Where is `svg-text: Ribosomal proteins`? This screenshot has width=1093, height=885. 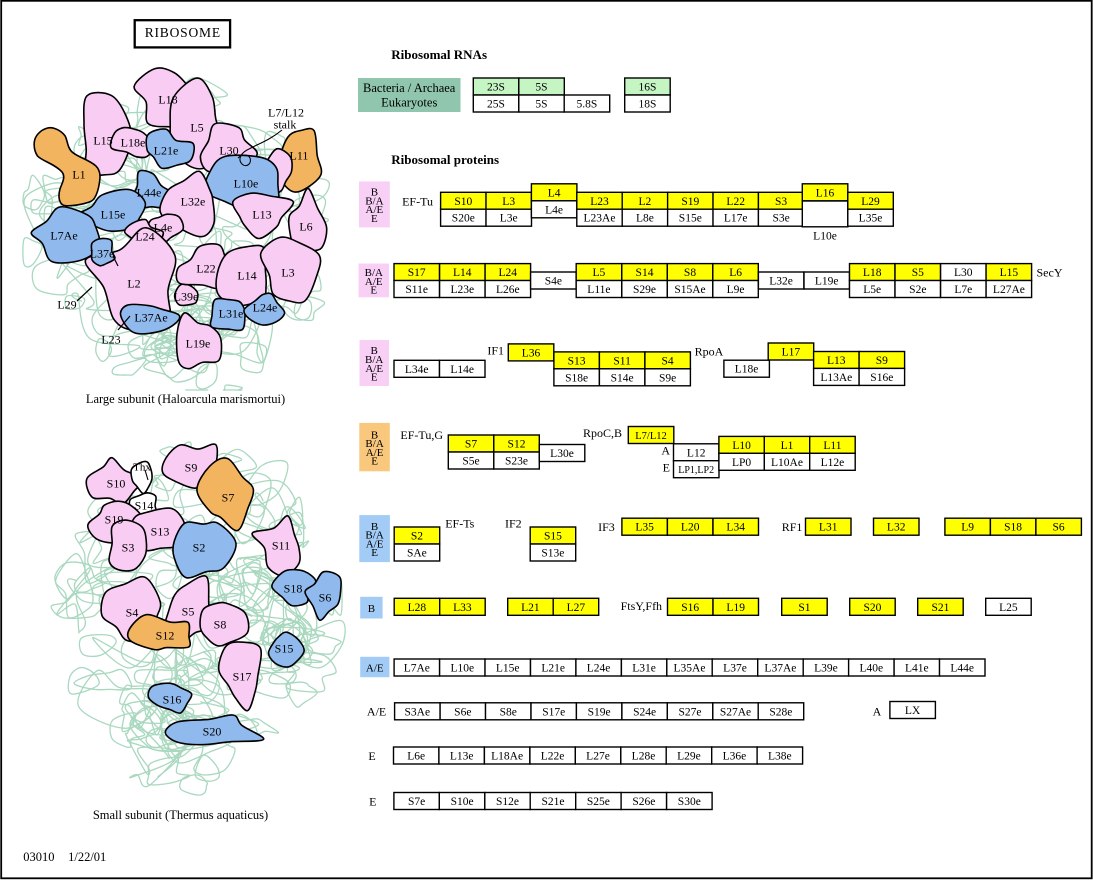
svg-text: Ribosomal proteins is located at coordinates (445, 159).